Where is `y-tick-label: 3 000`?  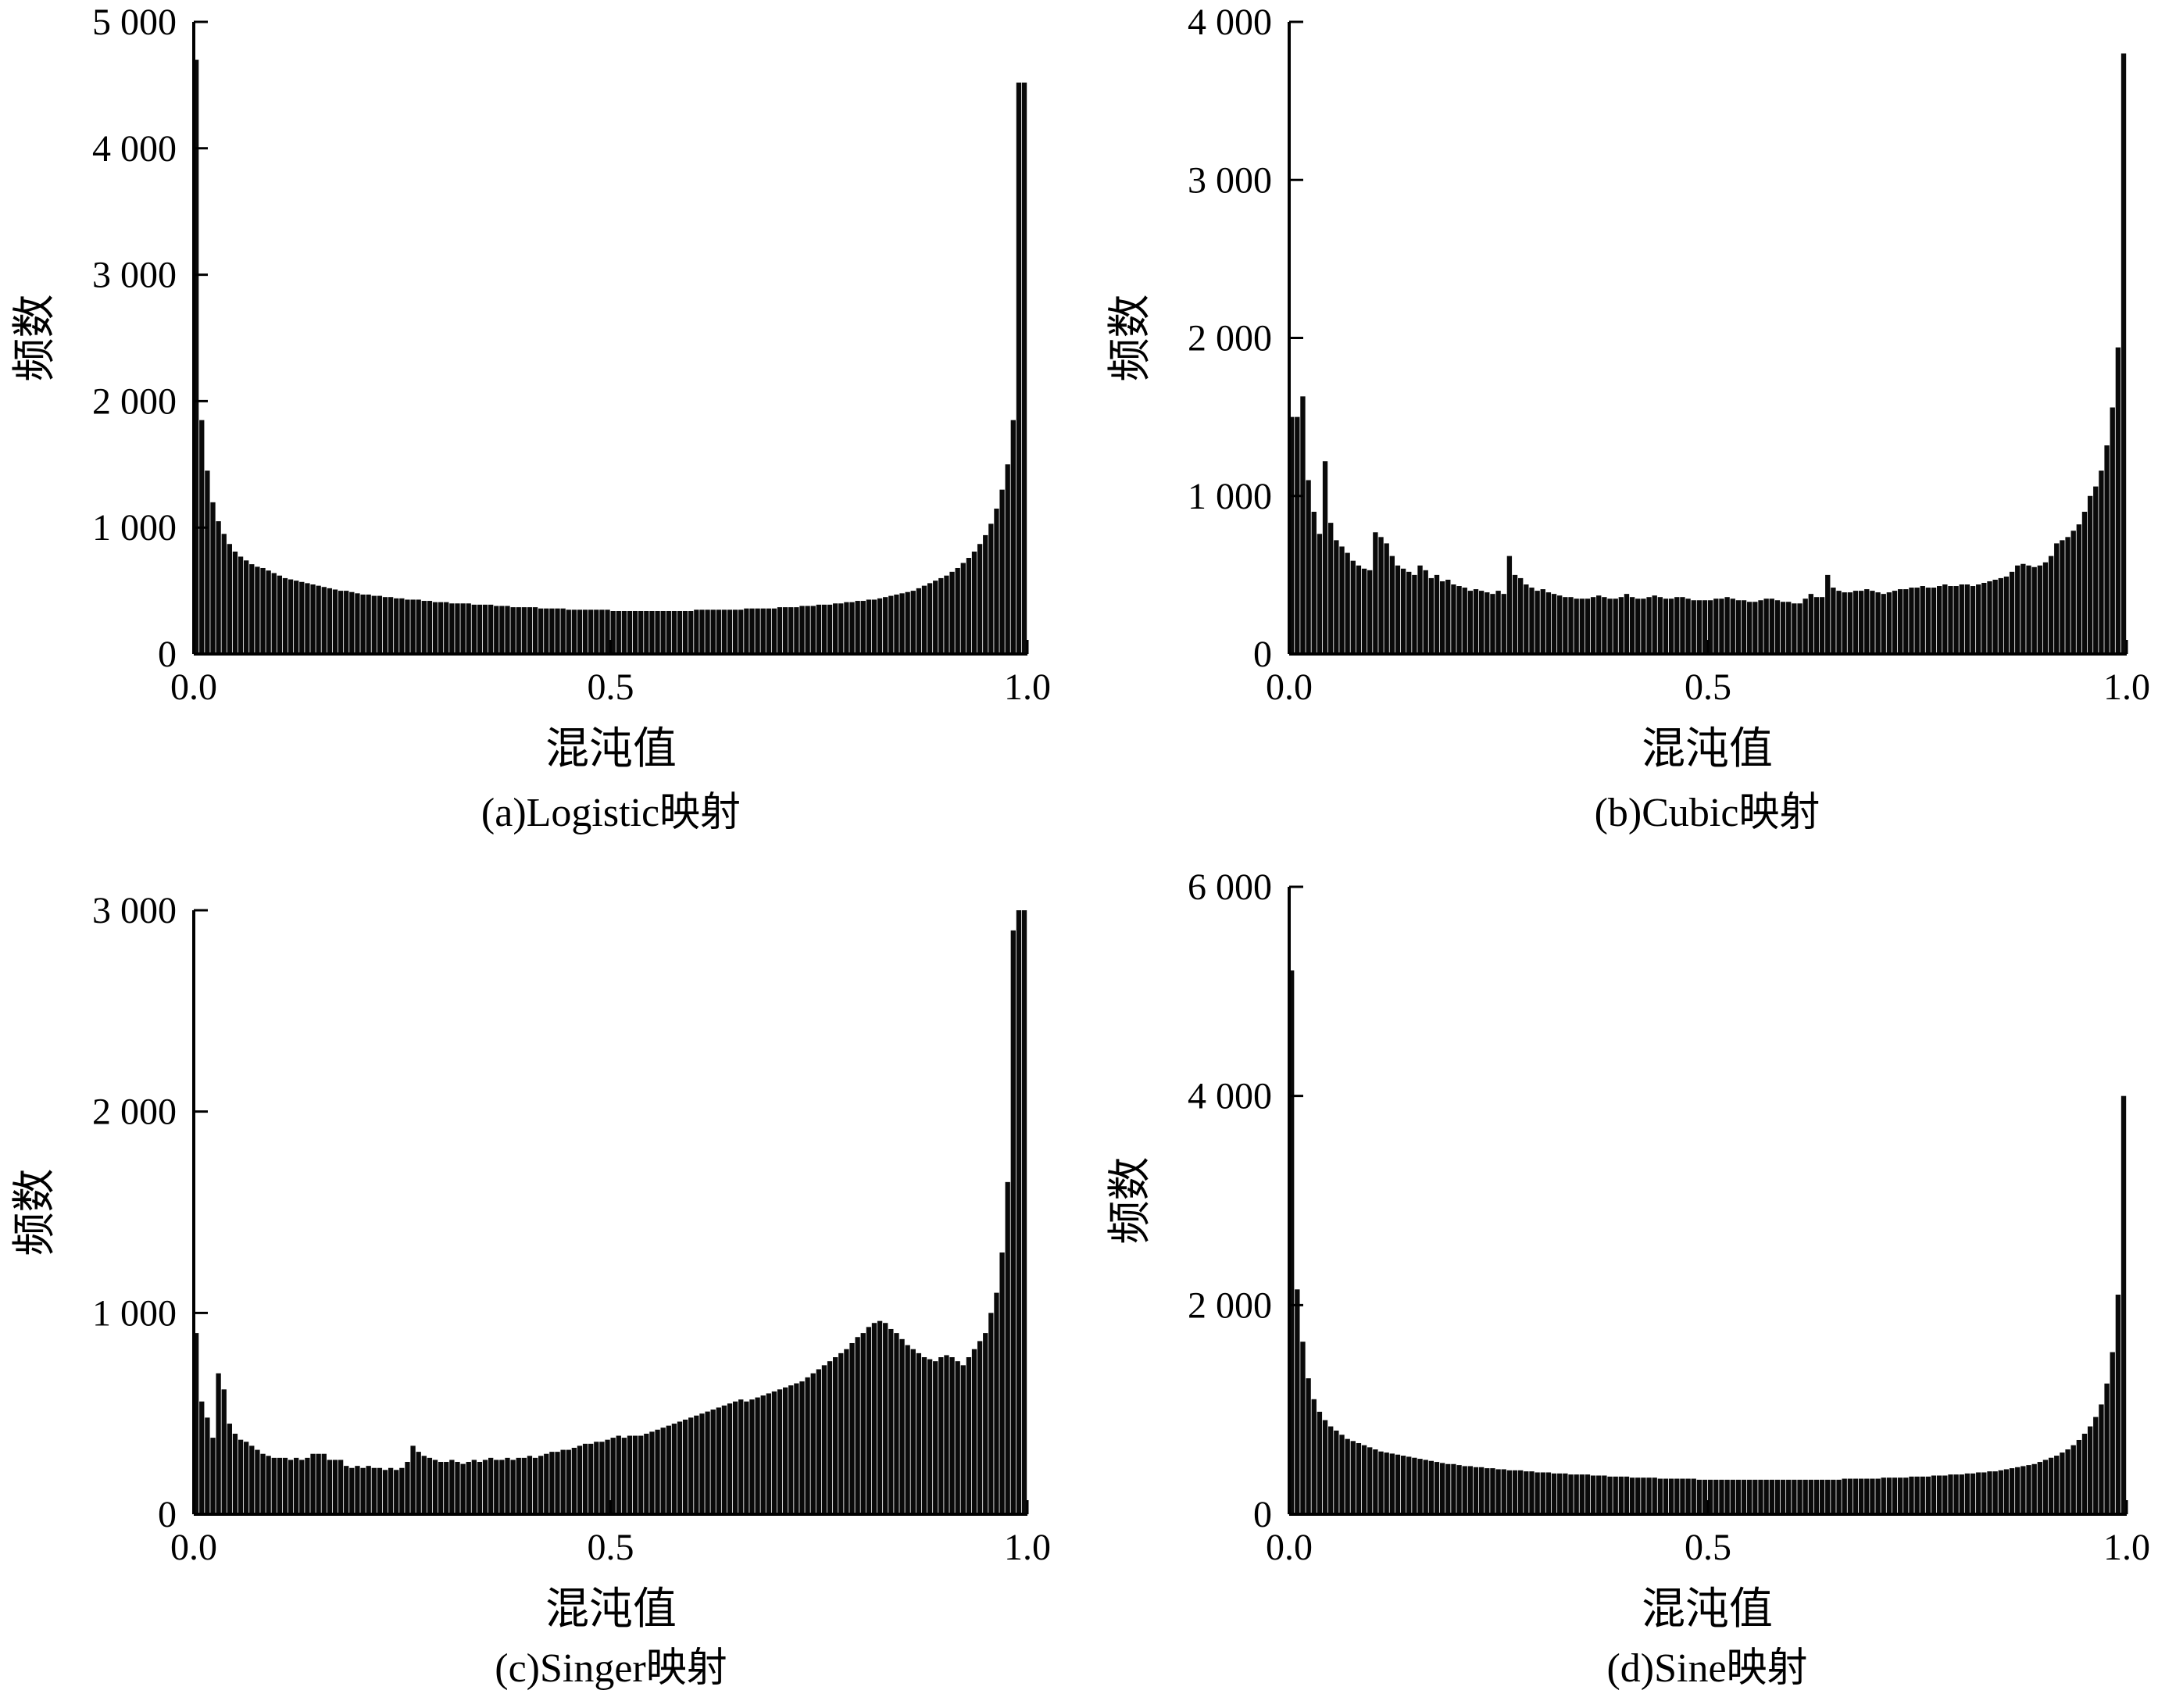 y-tick-label: 3 000 is located at coordinates (1230, 180).